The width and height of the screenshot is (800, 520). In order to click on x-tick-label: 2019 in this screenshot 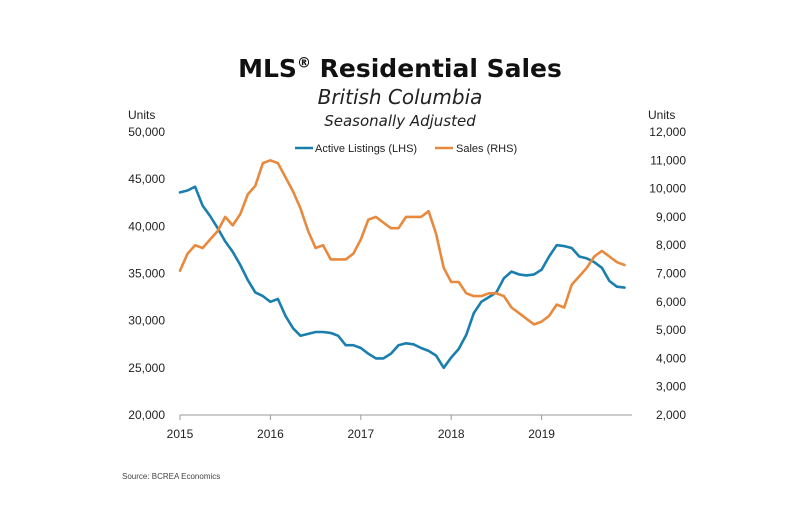, I will do `click(541, 434)`.